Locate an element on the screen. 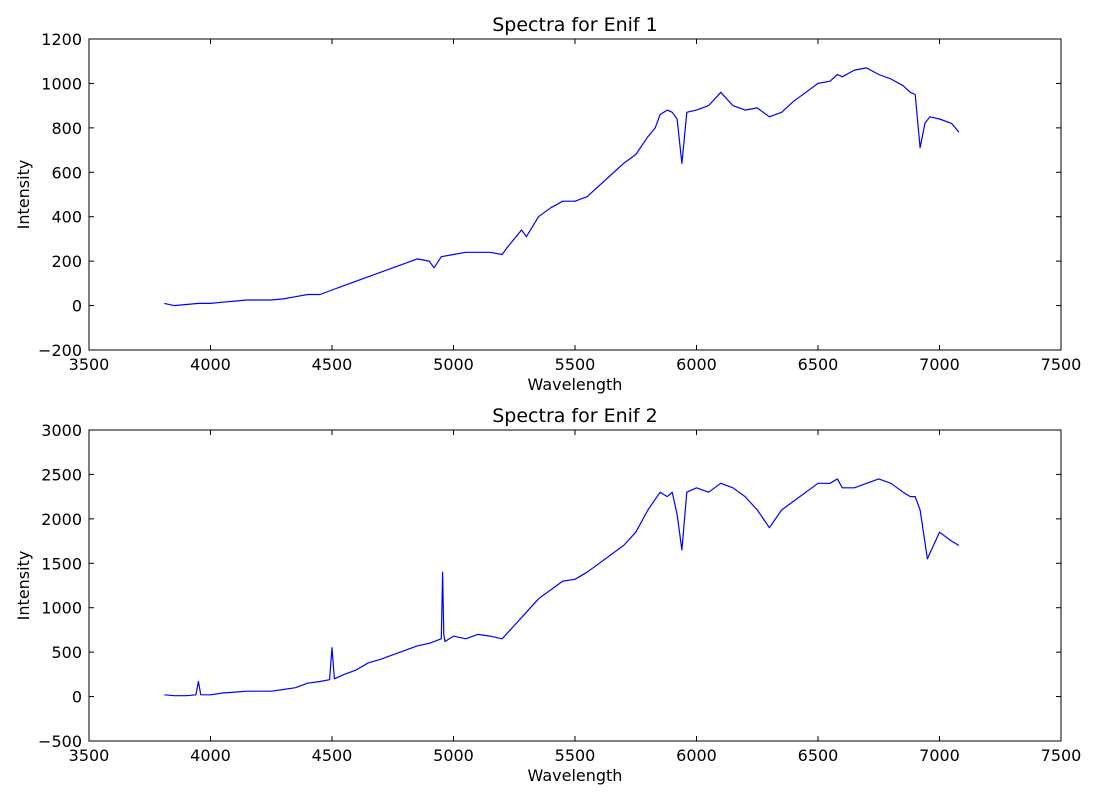  y-tick-label: 2000 is located at coordinates (61, 519).